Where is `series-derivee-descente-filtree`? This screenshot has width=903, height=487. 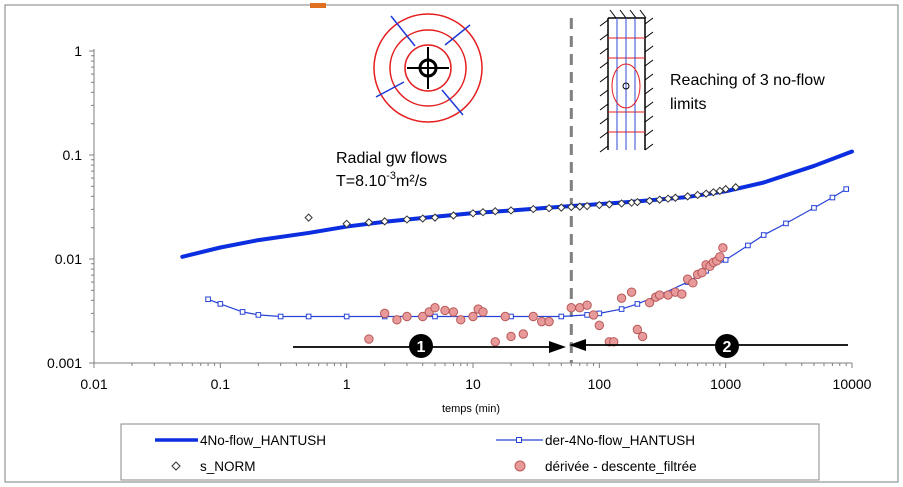
series-derivee-descente-filtree is located at coordinates (546, 295).